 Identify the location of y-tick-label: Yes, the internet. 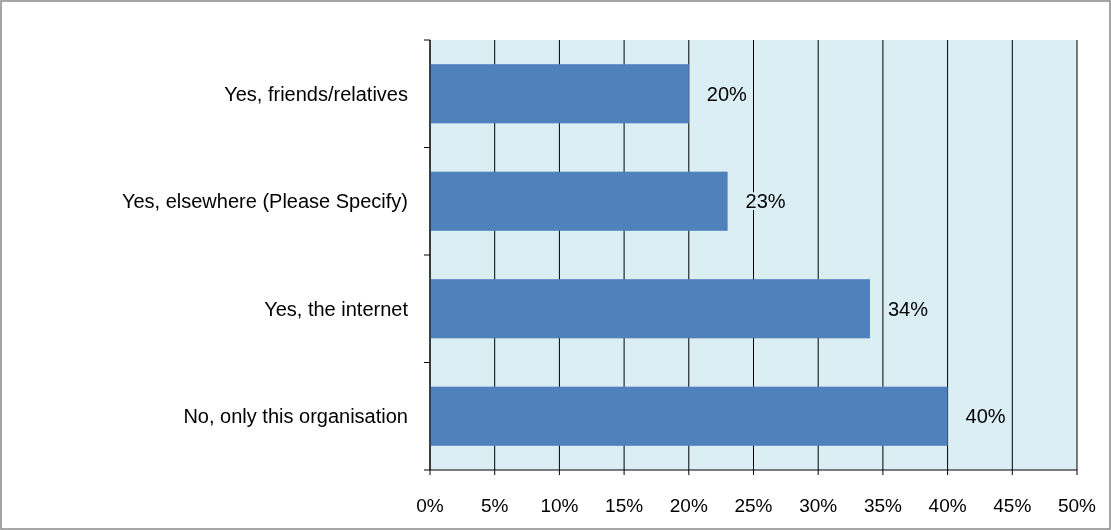
(336, 308).